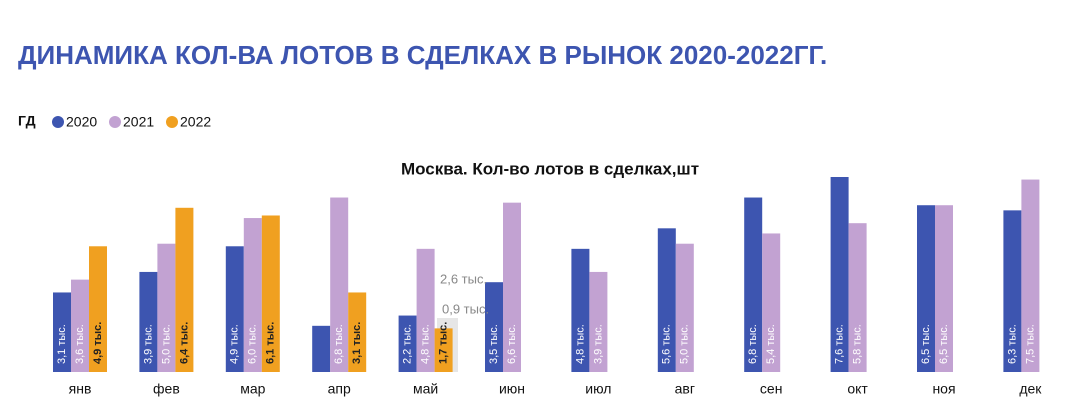  Describe the element at coordinates (80, 389) in the screenshot. I see `x-tick-label: янв` at that location.